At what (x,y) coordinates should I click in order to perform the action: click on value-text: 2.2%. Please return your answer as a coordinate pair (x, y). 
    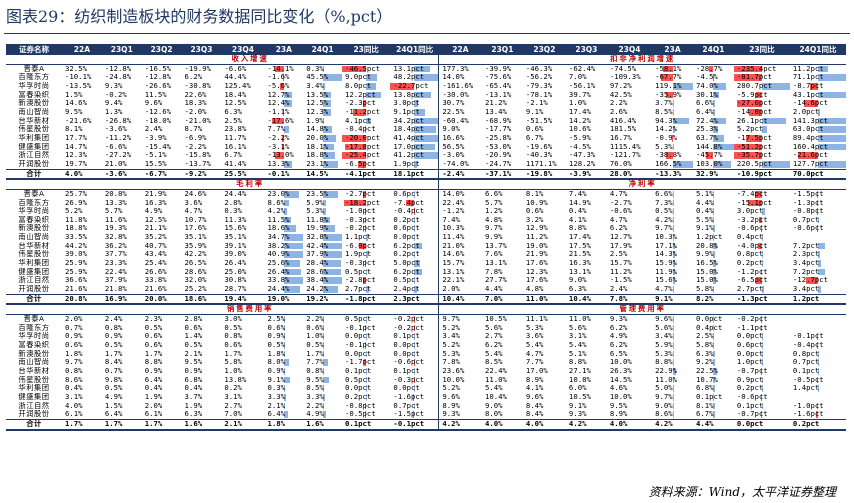
    Looking at the image, I should click on (315, 319).